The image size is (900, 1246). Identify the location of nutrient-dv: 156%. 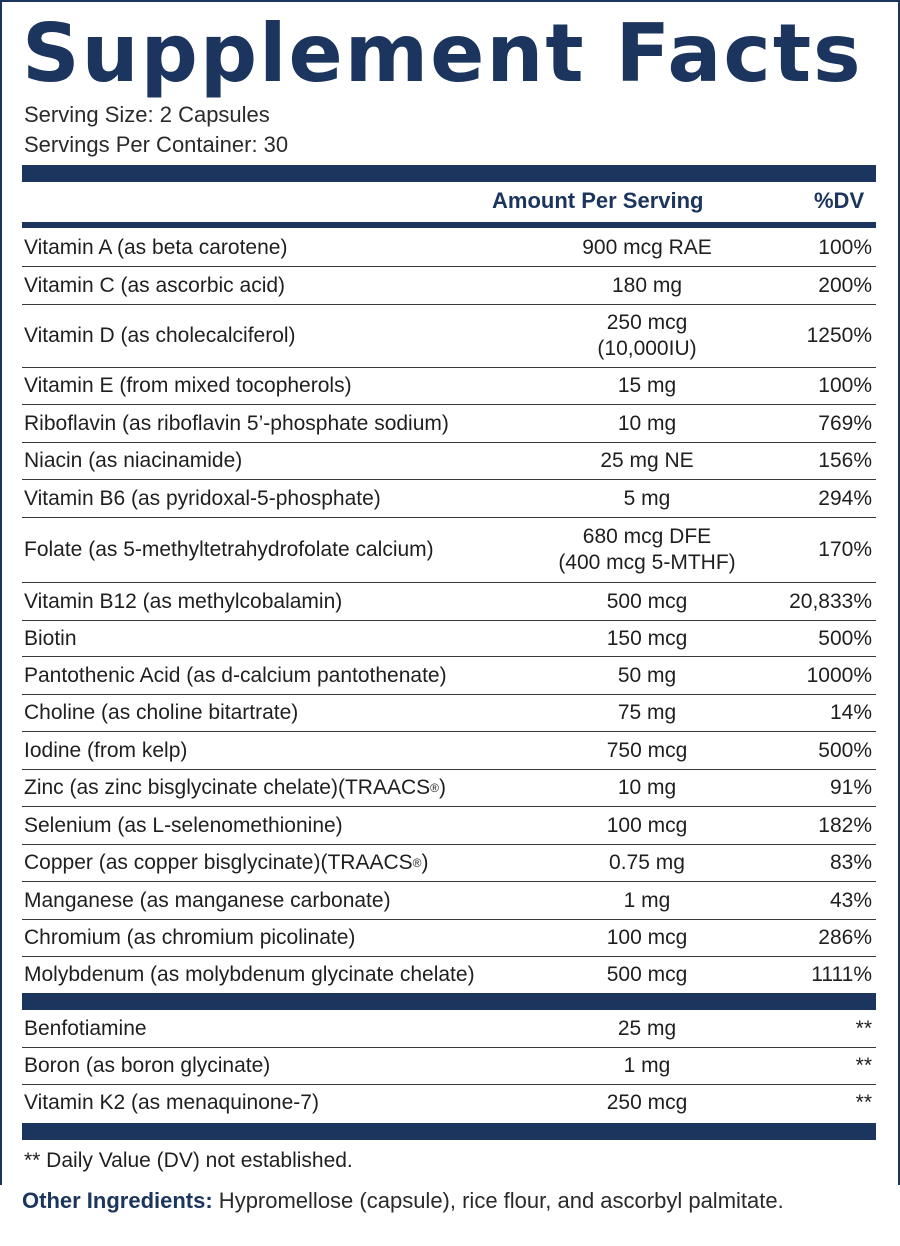
(845, 460).